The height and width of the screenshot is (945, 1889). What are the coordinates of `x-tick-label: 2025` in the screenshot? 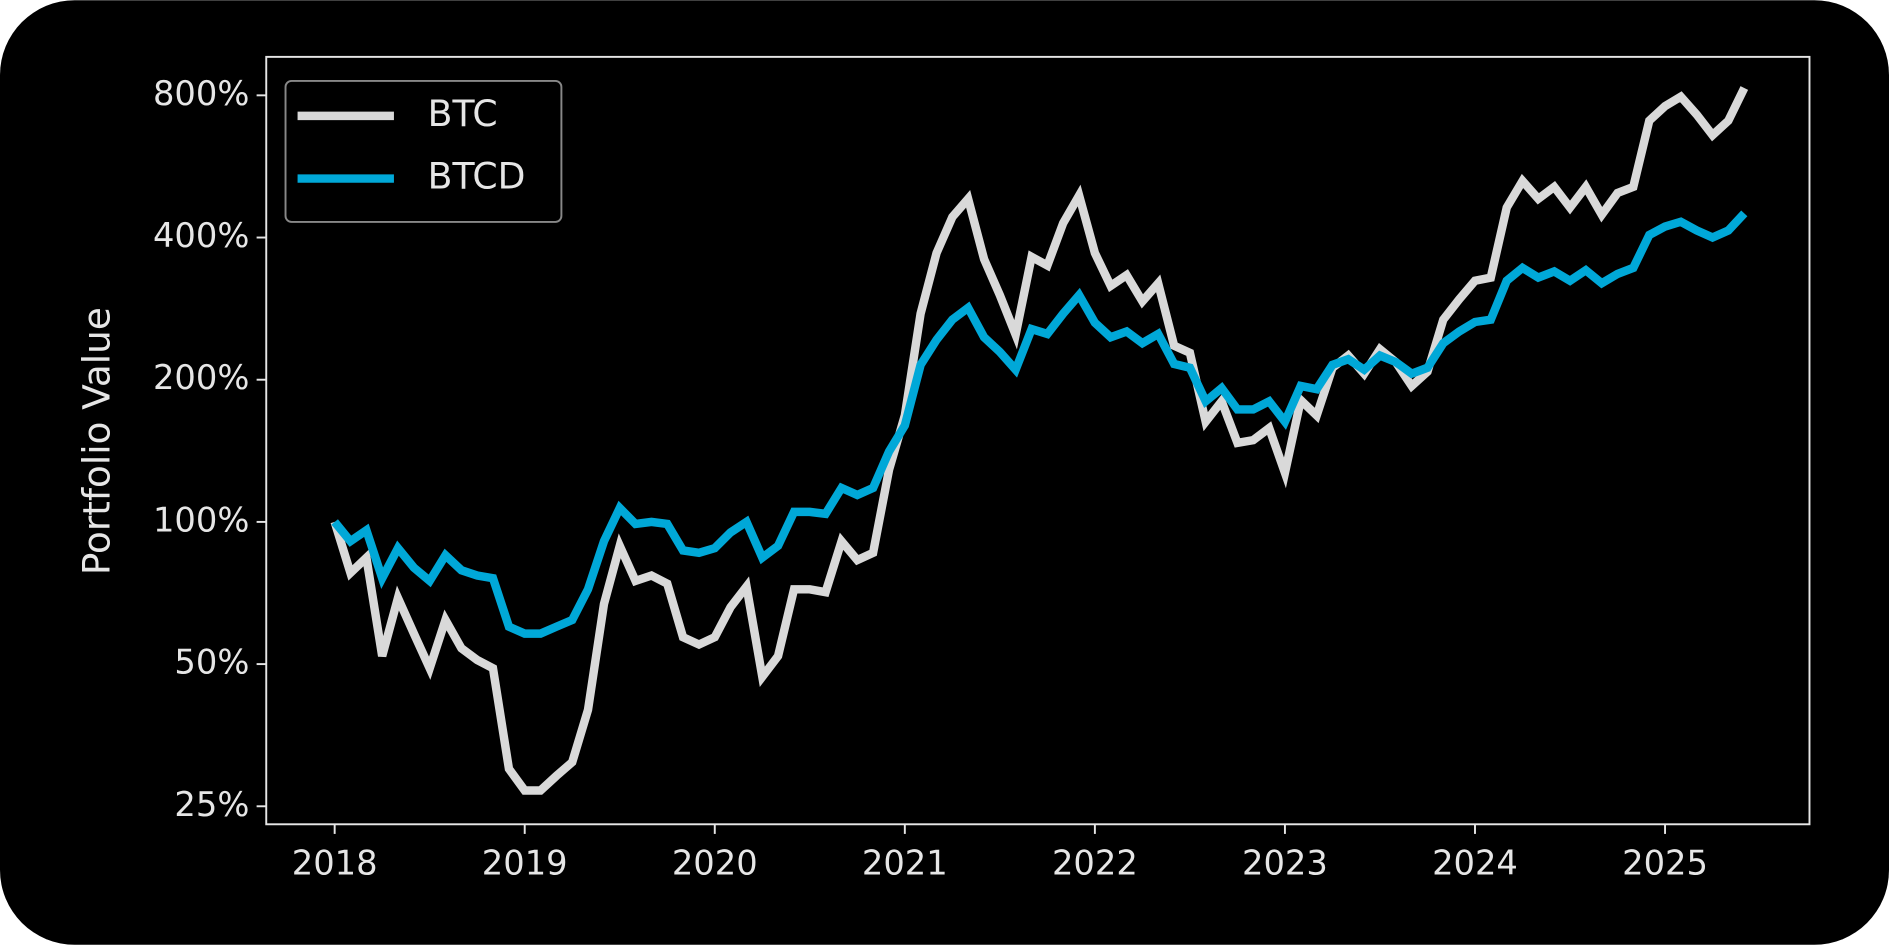 It's located at (1665, 863).